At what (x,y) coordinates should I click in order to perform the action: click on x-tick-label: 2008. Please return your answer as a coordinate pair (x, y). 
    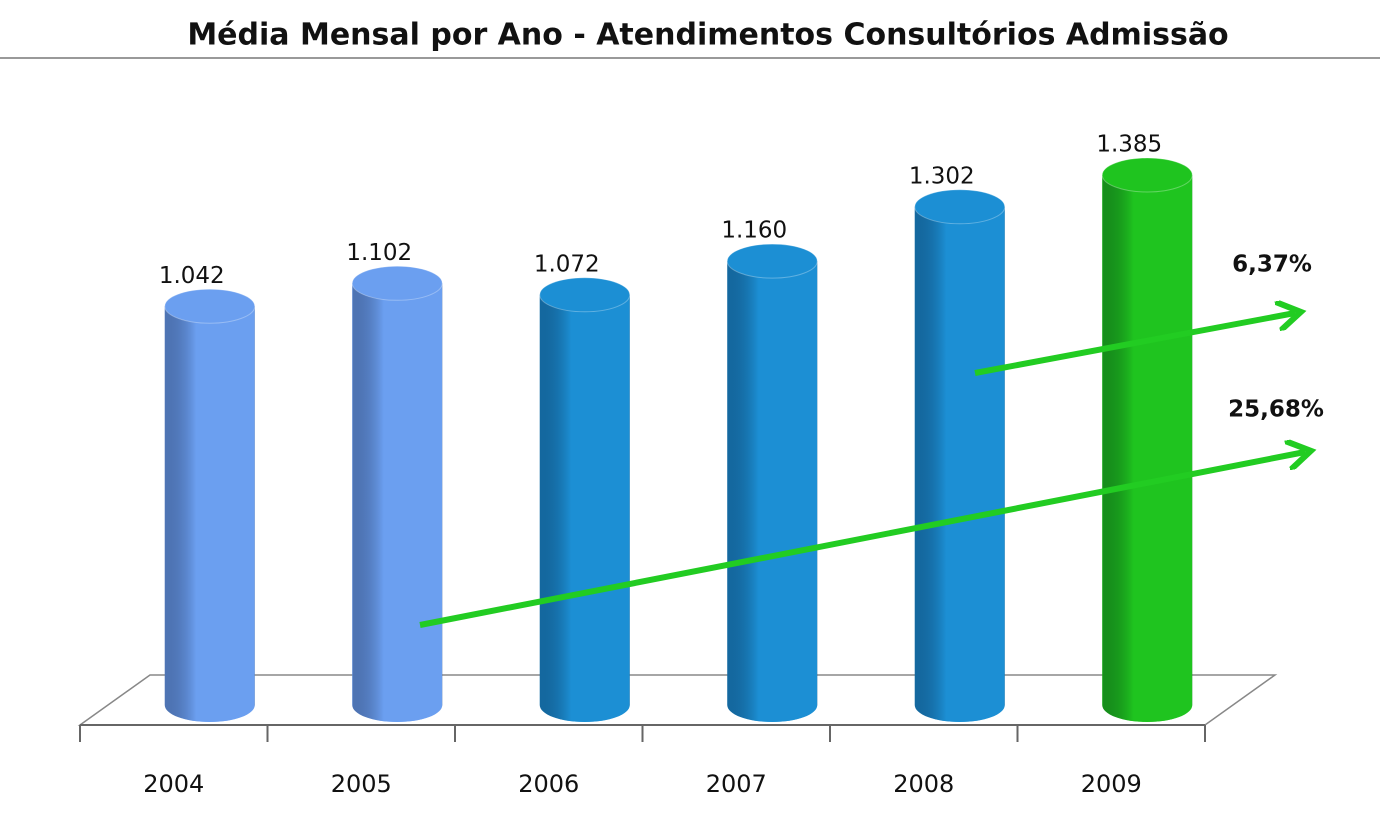
    Looking at the image, I should click on (923, 784).